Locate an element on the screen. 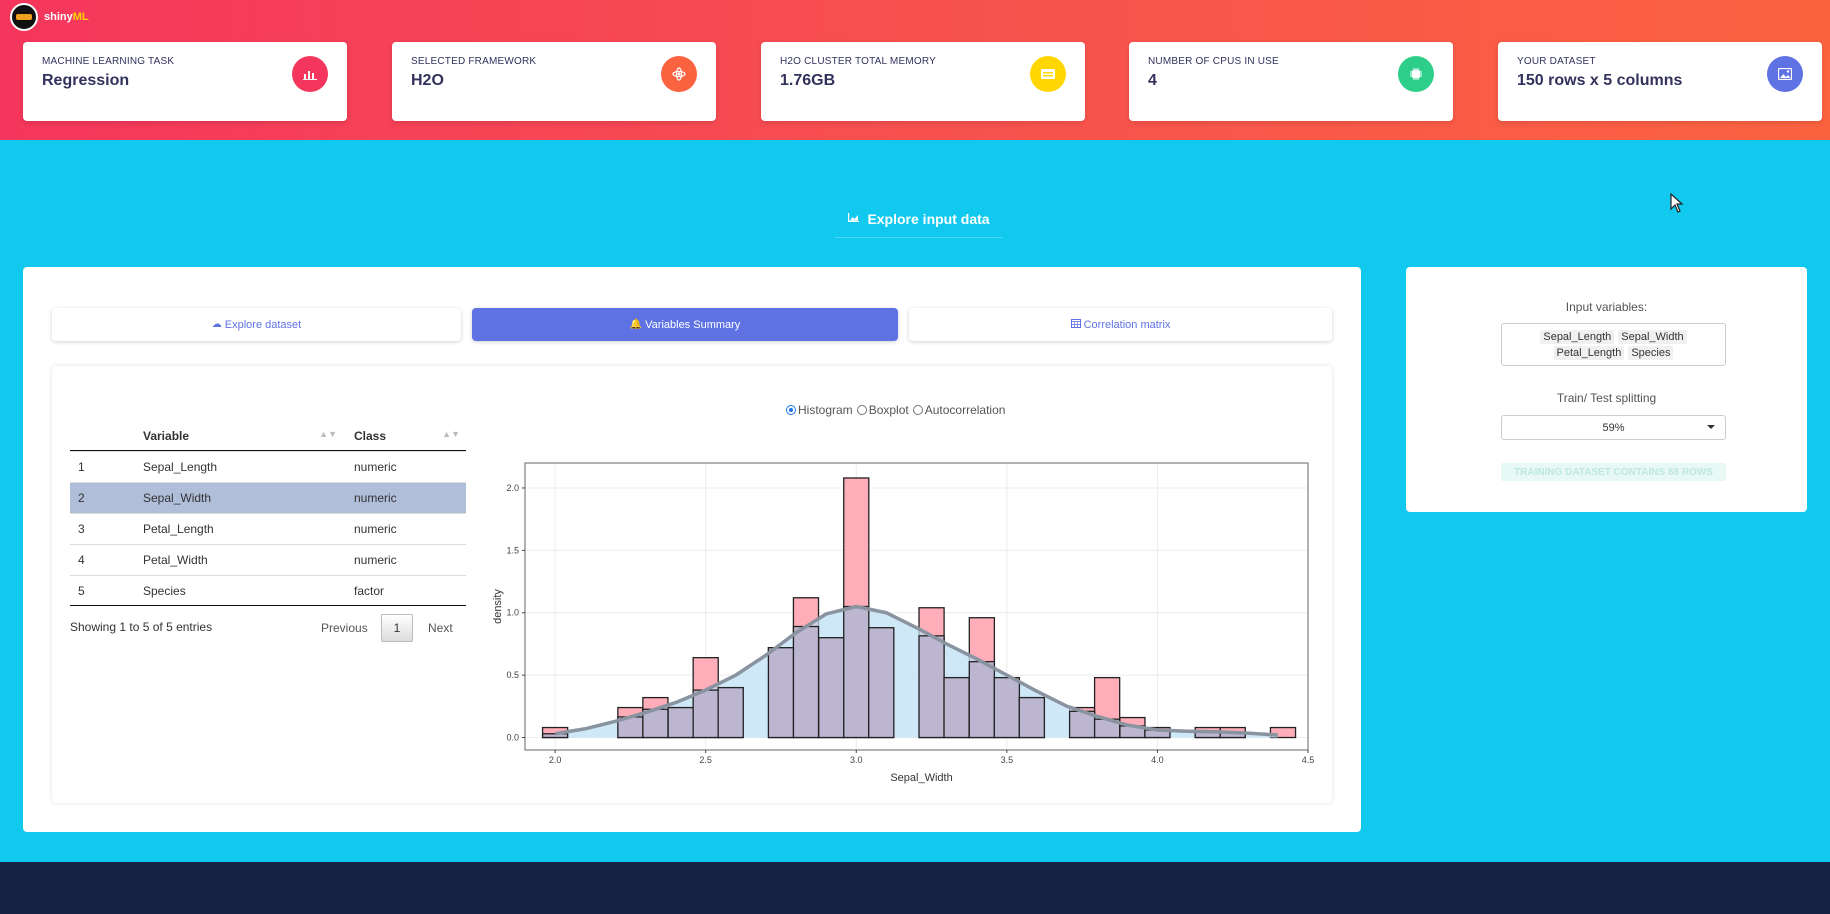 This screenshot has width=1830, height=914. tab-variables-summary: 🔔 Variables Summary is located at coordinates (685, 324).